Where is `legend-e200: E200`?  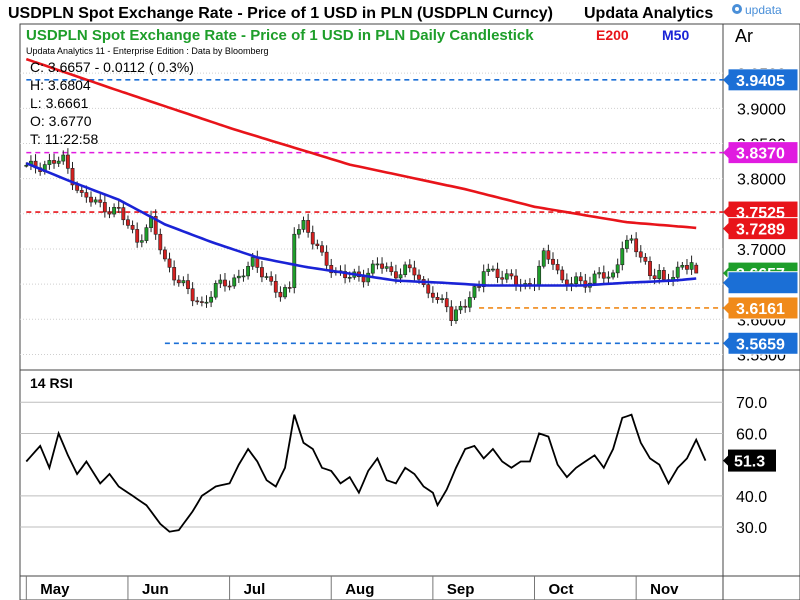
legend-e200: E200 is located at coordinates (612, 35).